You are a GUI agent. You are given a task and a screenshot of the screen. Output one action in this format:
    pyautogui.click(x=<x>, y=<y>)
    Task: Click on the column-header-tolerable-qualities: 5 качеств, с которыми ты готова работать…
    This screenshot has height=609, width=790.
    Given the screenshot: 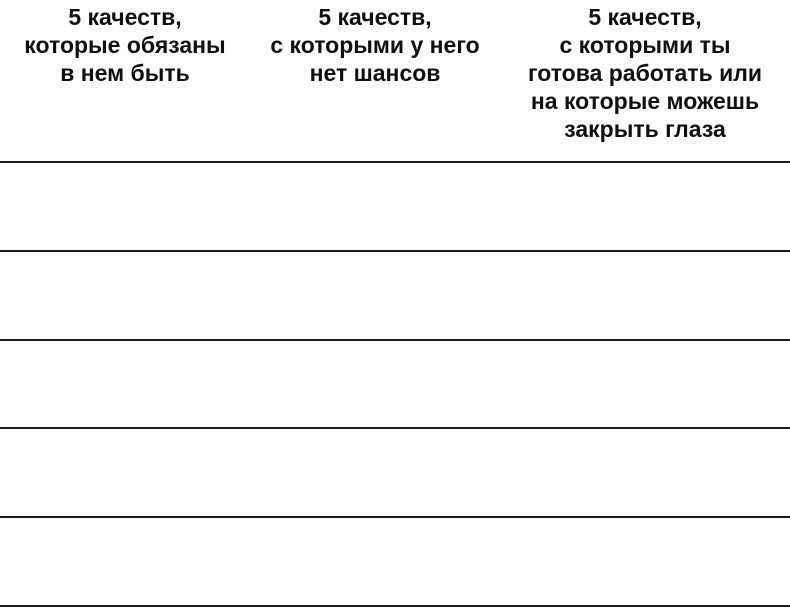 What is the action you would take?
    pyautogui.click(x=645, y=73)
    